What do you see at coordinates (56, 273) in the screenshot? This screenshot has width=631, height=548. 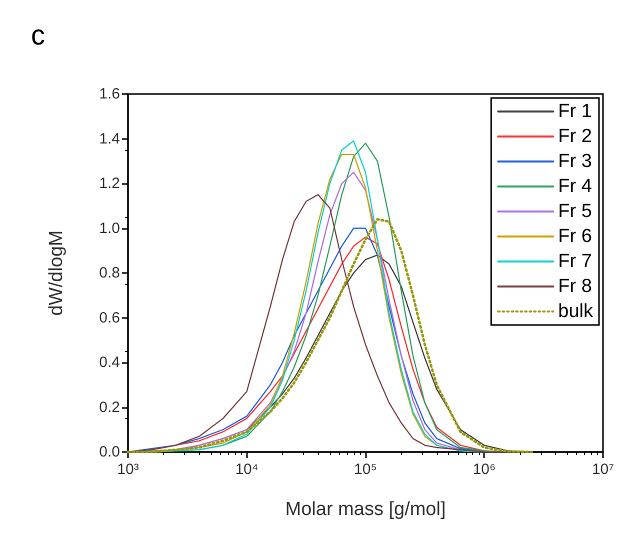 I see `y-axis-title: dW/dlogM` at bounding box center [56, 273].